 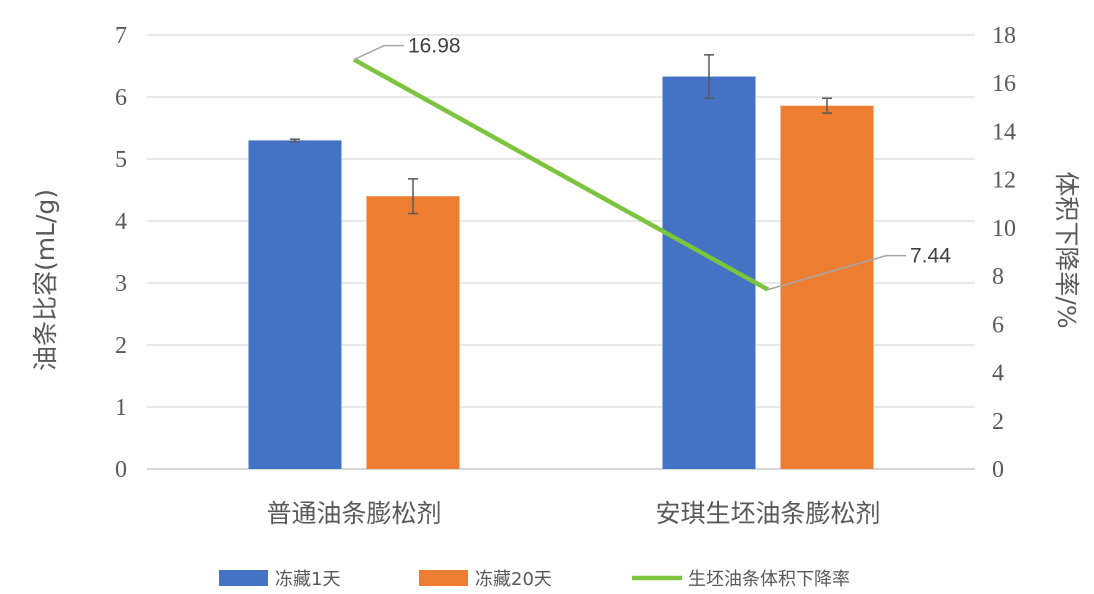 I want to click on y-axis-title: 油条比容(mL/g), so click(x=45, y=280).